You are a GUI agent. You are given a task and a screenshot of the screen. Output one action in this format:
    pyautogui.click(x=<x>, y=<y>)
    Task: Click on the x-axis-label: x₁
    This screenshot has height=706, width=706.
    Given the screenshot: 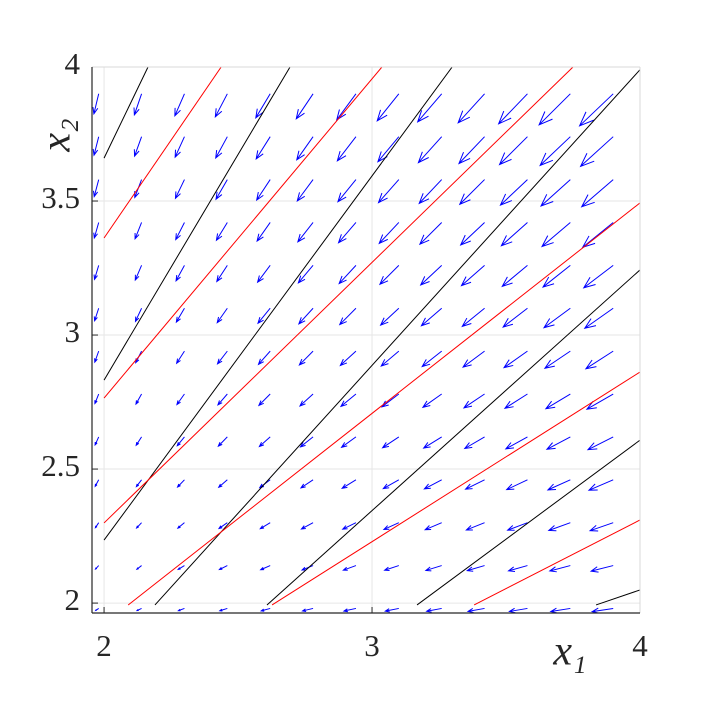 What is the action you would take?
    pyautogui.click(x=569, y=652)
    